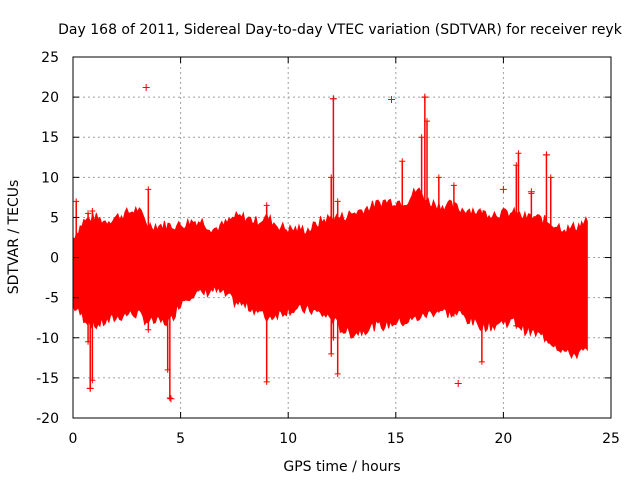 The height and width of the screenshot is (480, 640). Describe the element at coordinates (50, 178) in the screenshot. I see `y-tick-label: 10` at that location.